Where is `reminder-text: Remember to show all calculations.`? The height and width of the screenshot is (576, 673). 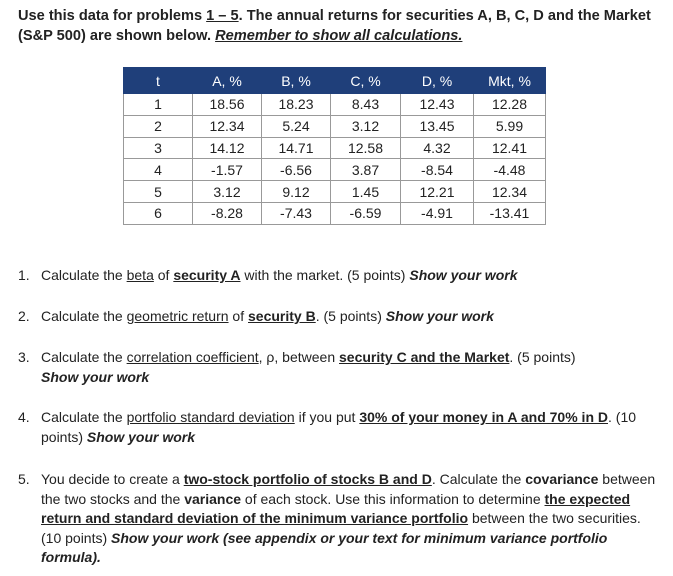 reminder-text: Remember to show all calculations. is located at coordinates (339, 36).